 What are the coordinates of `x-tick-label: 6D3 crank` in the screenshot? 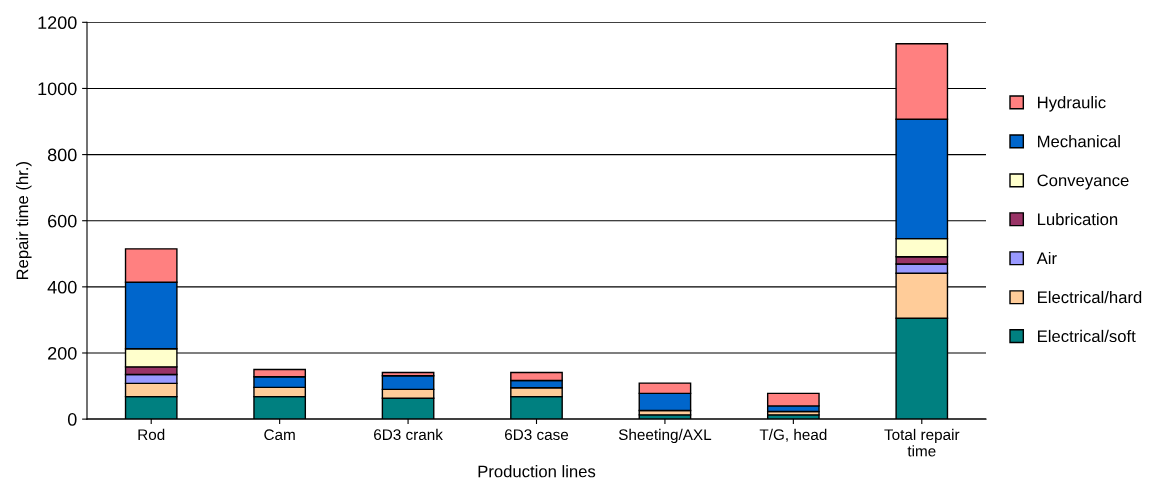 It's located at (408, 434).